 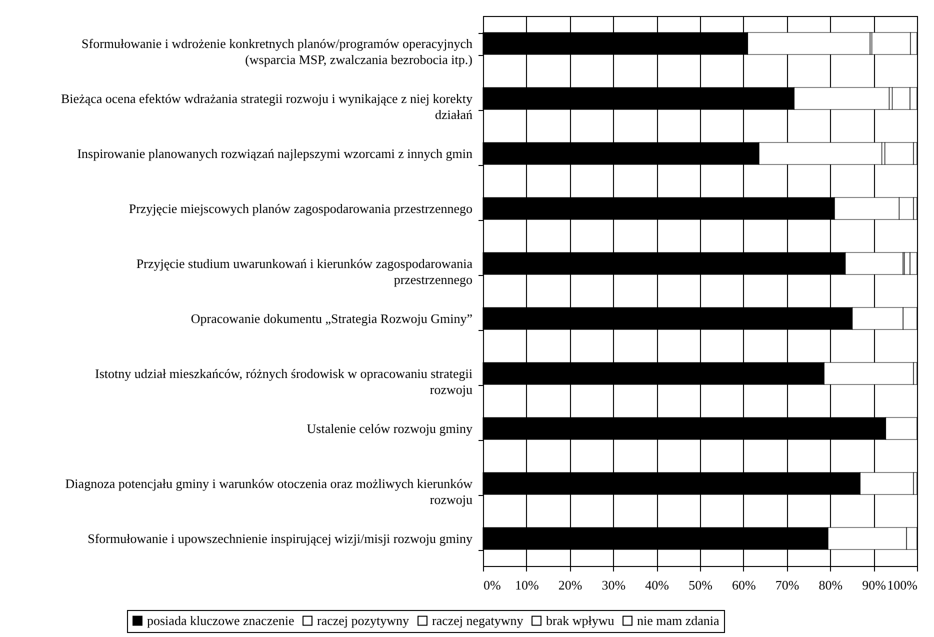 What do you see at coordinates (220, 620) in the screenshot?
I see `legend-label: posiada kluczowe znaczenie` at bounding box center [220, 620].